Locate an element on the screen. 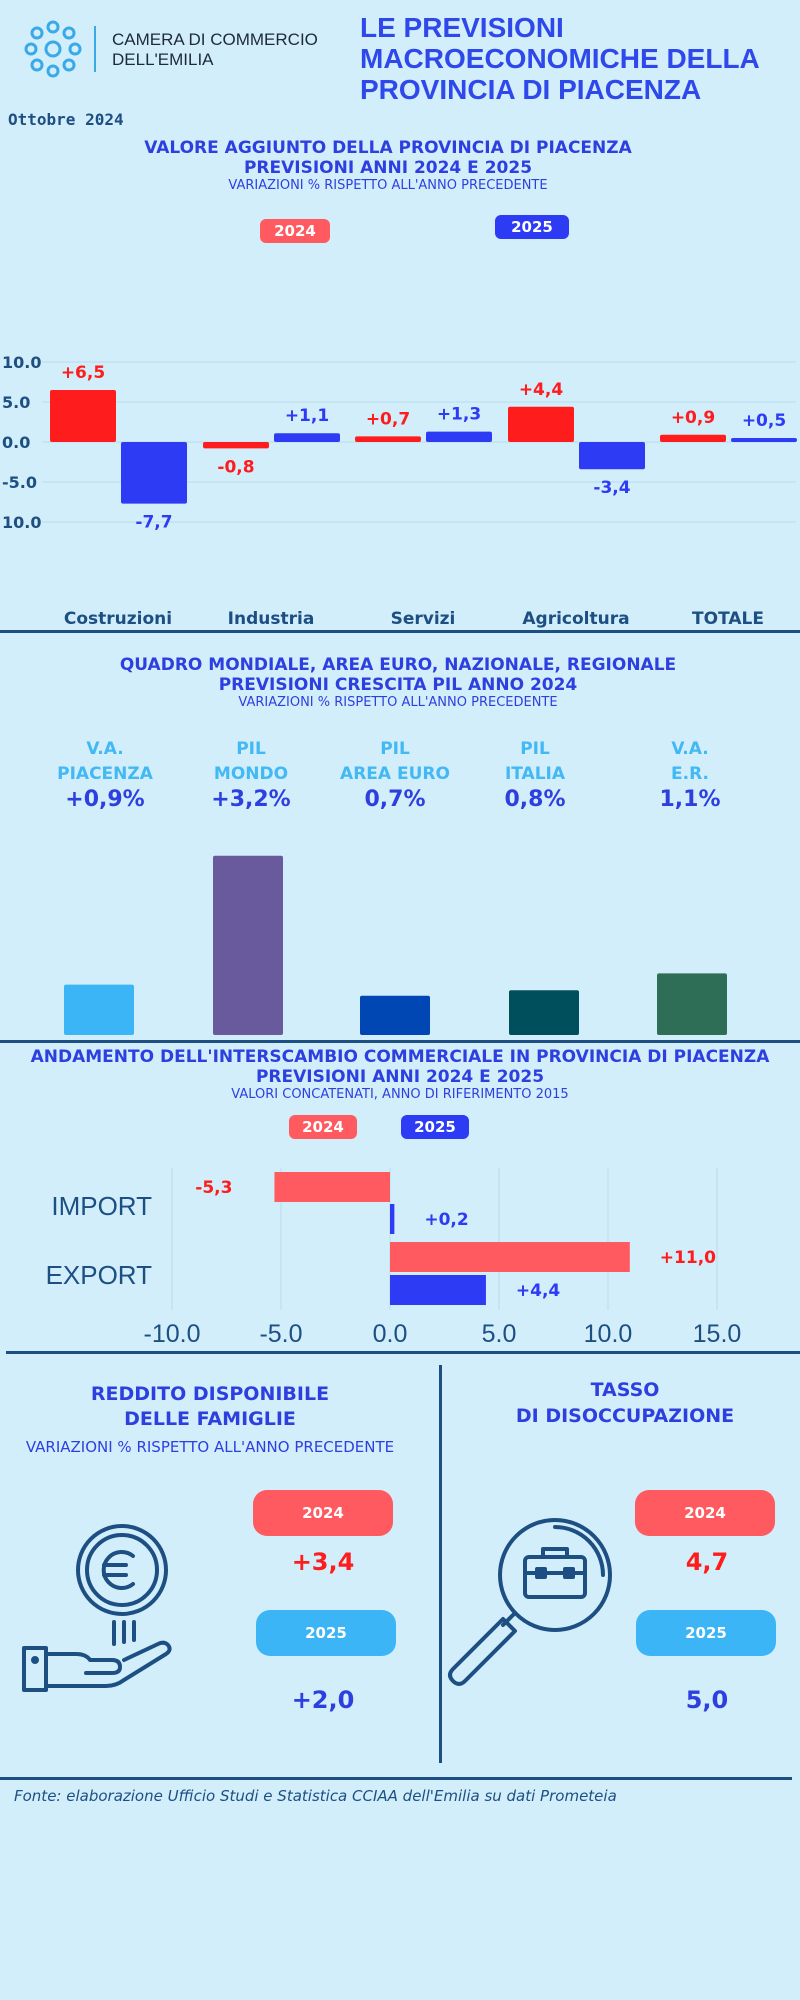 The height and width of the screenshot is (2000, 800). data-label: -7,7 is located at coordinates (153, 523).